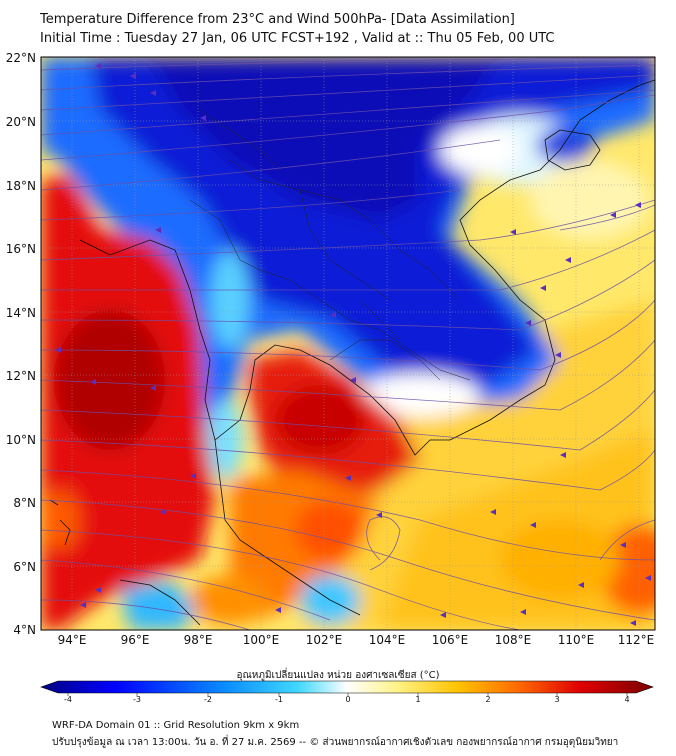  Describe the element at coordinates (261, 640) in the screenshot. I see `lon-label: 100°E` at that location.